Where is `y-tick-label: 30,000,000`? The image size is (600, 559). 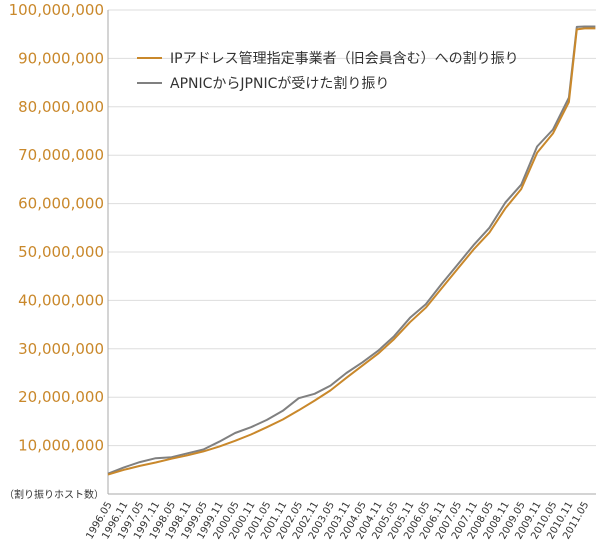 y-tick-label: 30,000,000 is located at coordinates (61, 349).